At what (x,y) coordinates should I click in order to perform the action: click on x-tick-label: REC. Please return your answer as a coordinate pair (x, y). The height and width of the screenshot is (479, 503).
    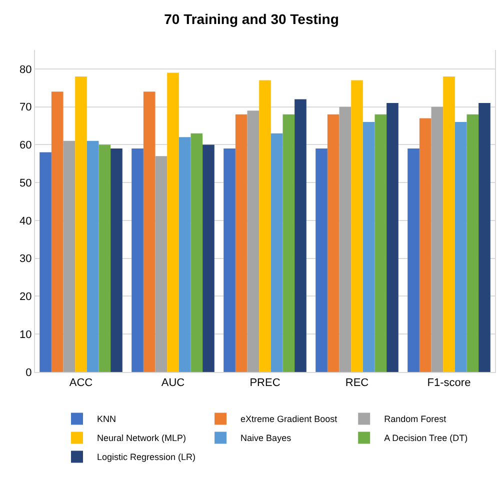
    Looking at the image, I should click on (357, 383).